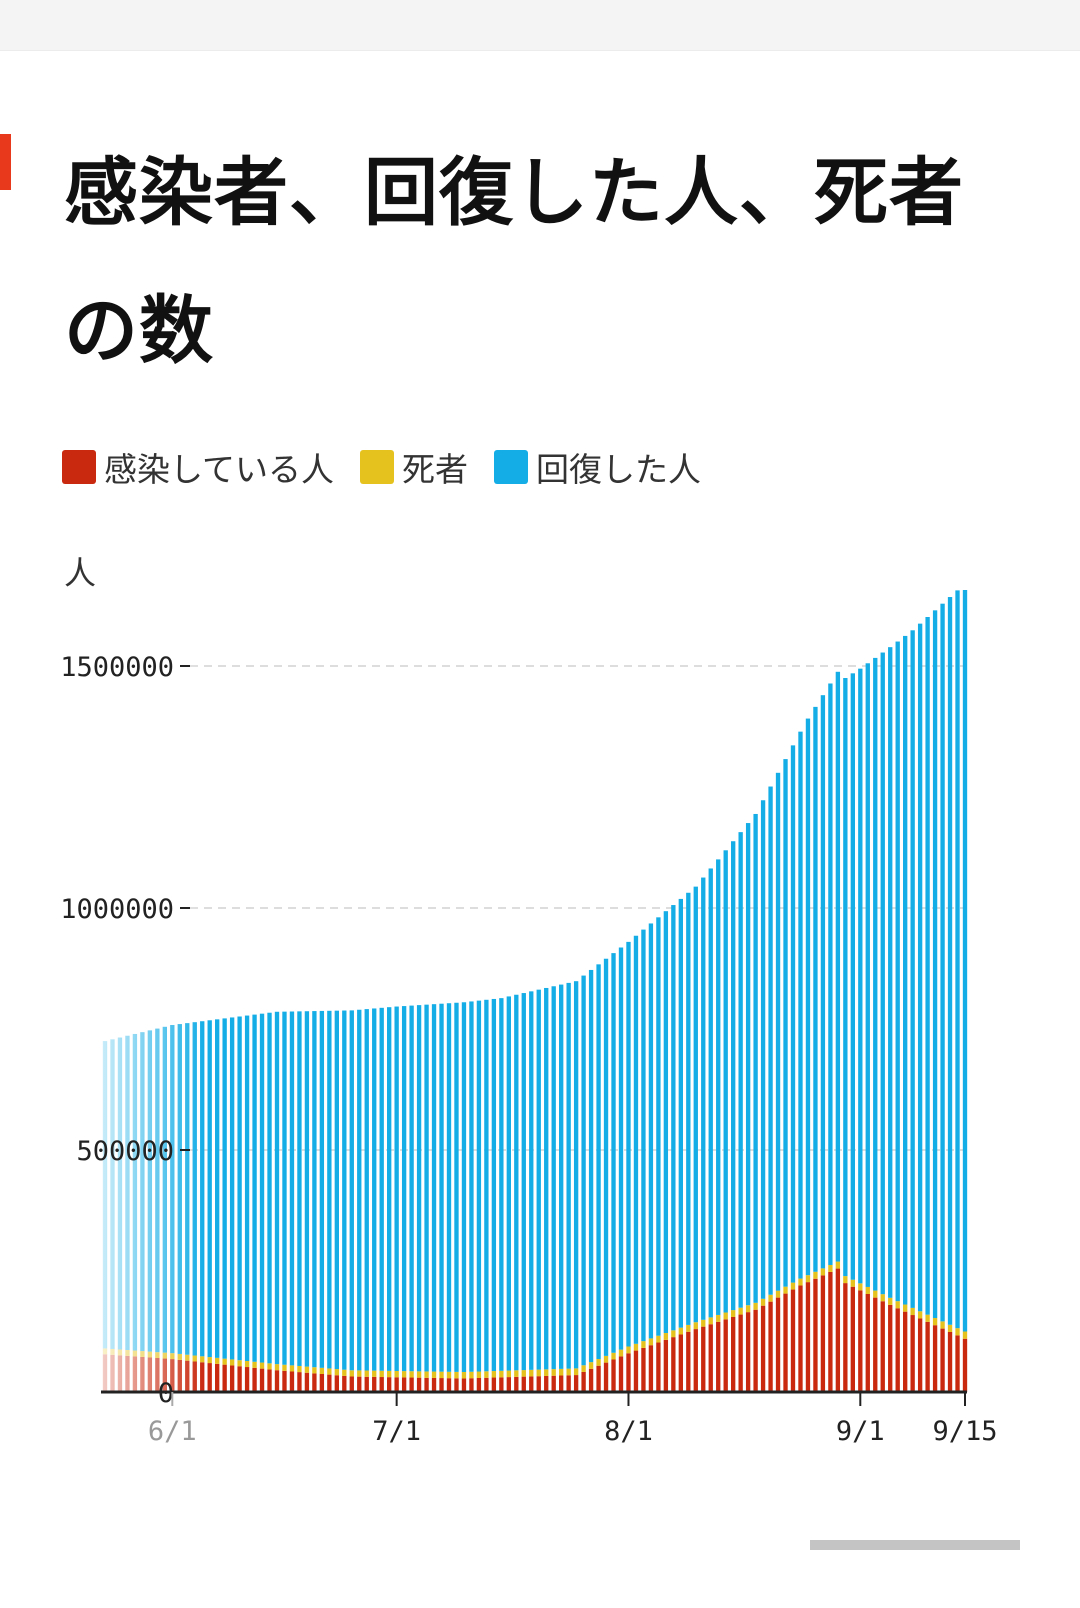 This screenshot has height=1608, width=1080. I want to click on left-fade-overlay, so click(150, 992).